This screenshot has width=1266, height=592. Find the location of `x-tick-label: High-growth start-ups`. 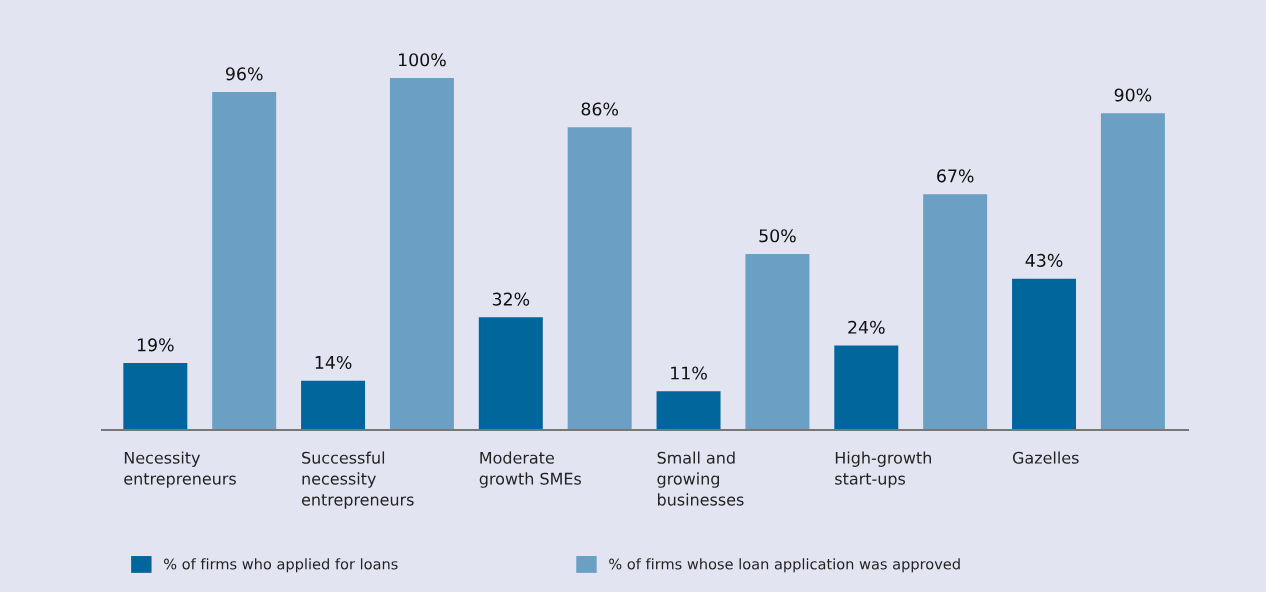

x-tick-label: High-growth start-ups is located at coordinates (883, 469).